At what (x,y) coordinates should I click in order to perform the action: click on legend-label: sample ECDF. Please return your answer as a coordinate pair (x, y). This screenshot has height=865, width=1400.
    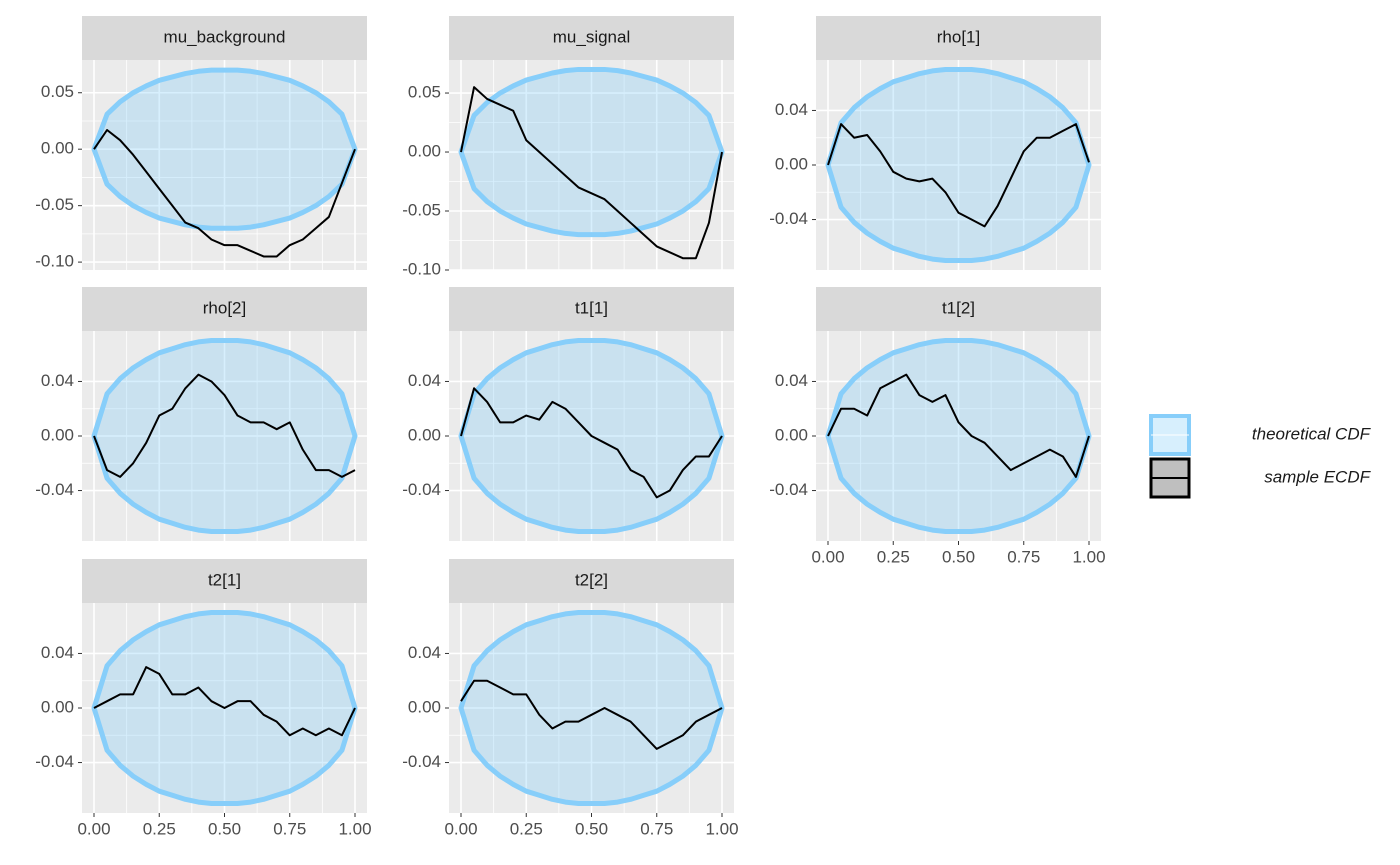
    Looking at the image, I should click on (1317, 476).